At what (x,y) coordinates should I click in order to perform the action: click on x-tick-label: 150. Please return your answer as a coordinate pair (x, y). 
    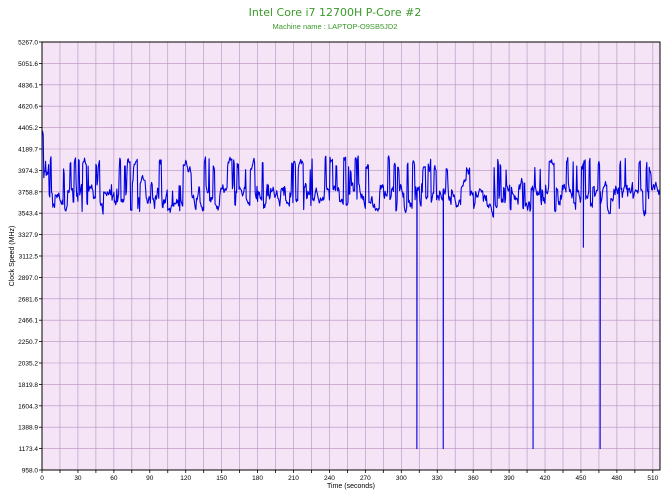
    Looking at the image, I should click on (221, 478).